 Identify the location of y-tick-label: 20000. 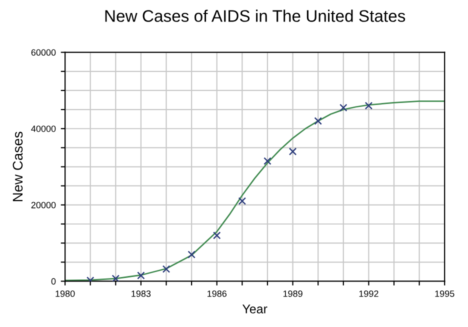
(43, 205).